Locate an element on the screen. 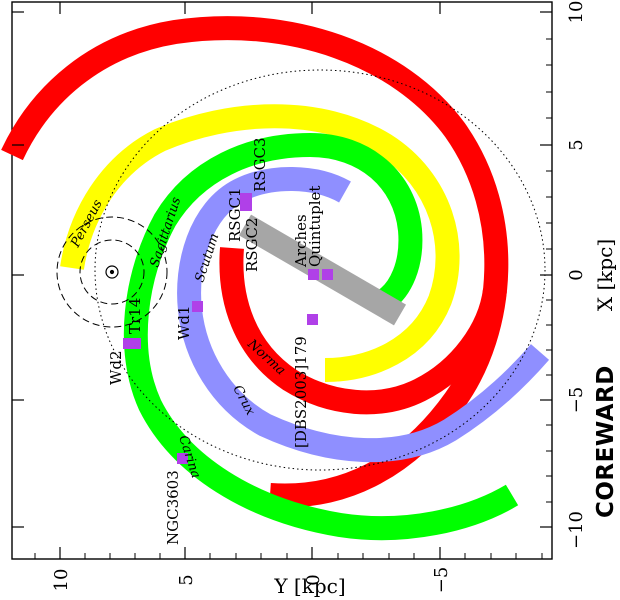 The width and height of the screenshot is (620, 600). dashed-circle-inner is located at coordinates (112, 272).